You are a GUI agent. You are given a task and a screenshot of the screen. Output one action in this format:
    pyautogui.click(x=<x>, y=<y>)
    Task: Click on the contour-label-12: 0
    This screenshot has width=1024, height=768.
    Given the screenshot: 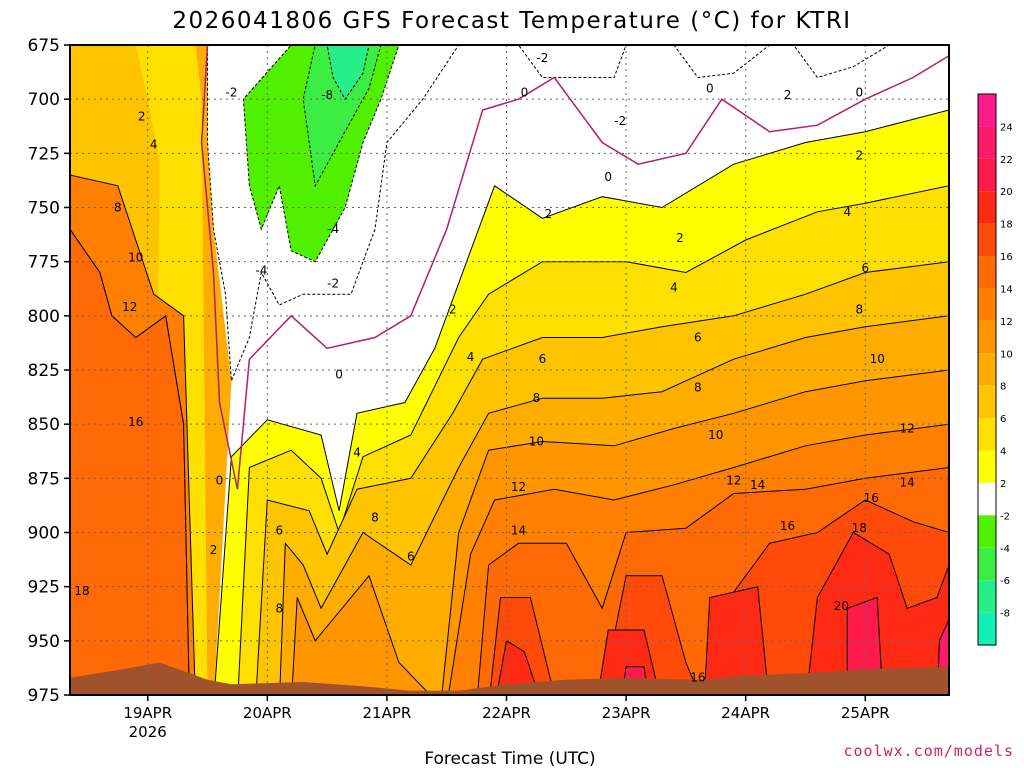 What is the action you would take?
    pyautogui.click(x=339, y=374)
    